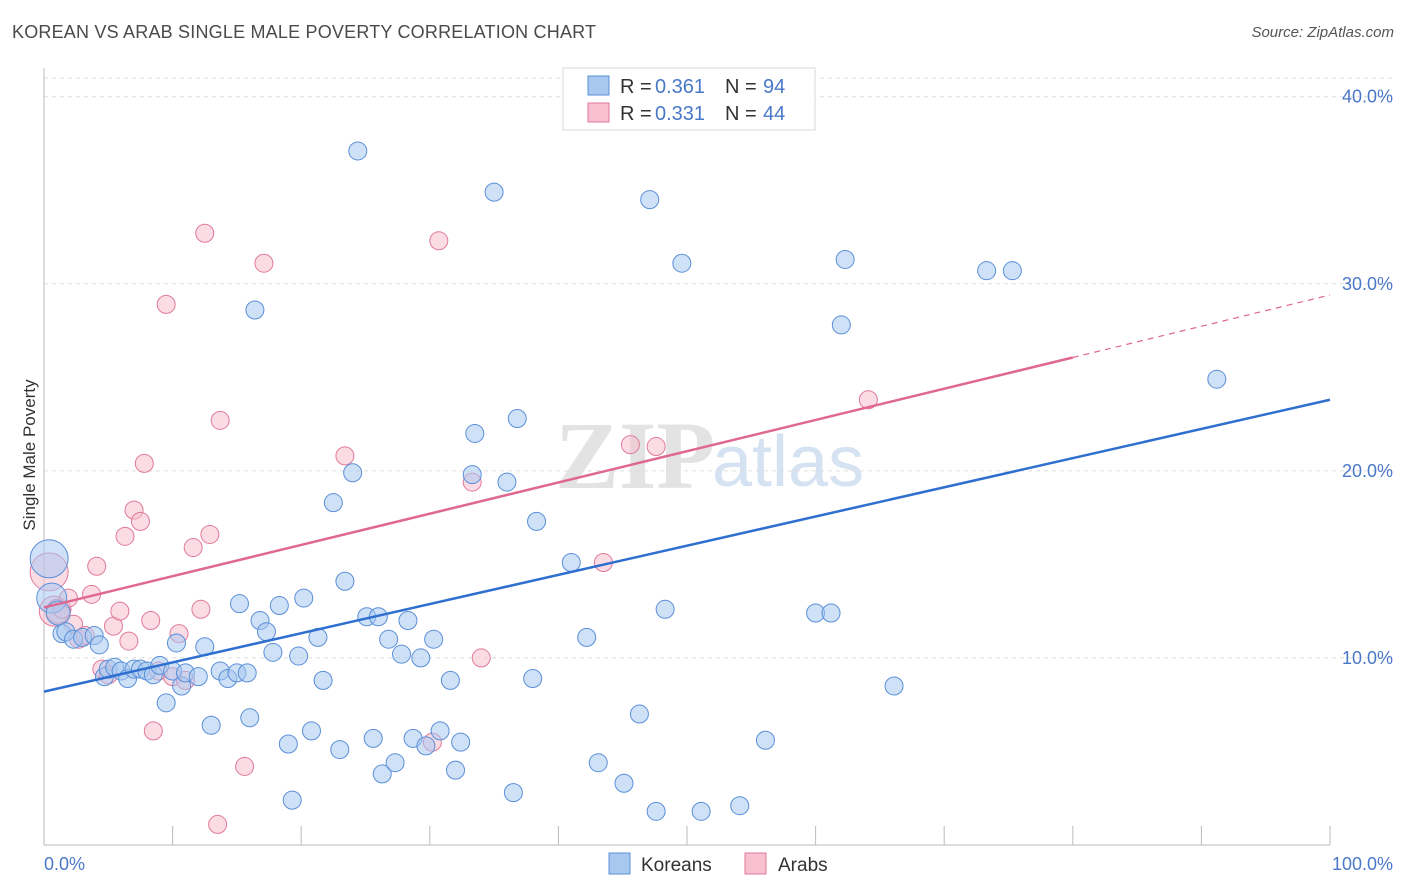  Describe the element at coordinates (635, 455) in the screenshot. I see `watermark-zip: ZIP` at that location.